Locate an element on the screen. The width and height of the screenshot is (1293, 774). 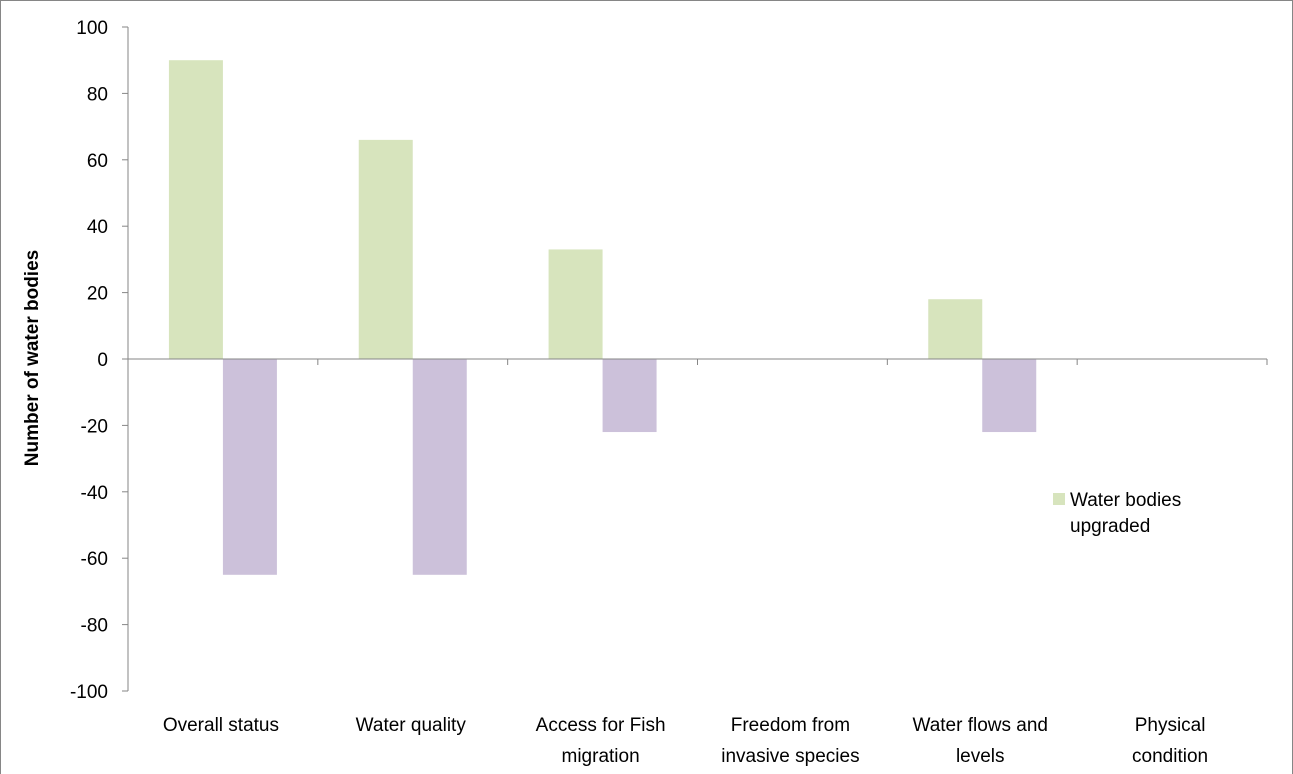
category-label: Overall status is located at coordinates (221, 725).